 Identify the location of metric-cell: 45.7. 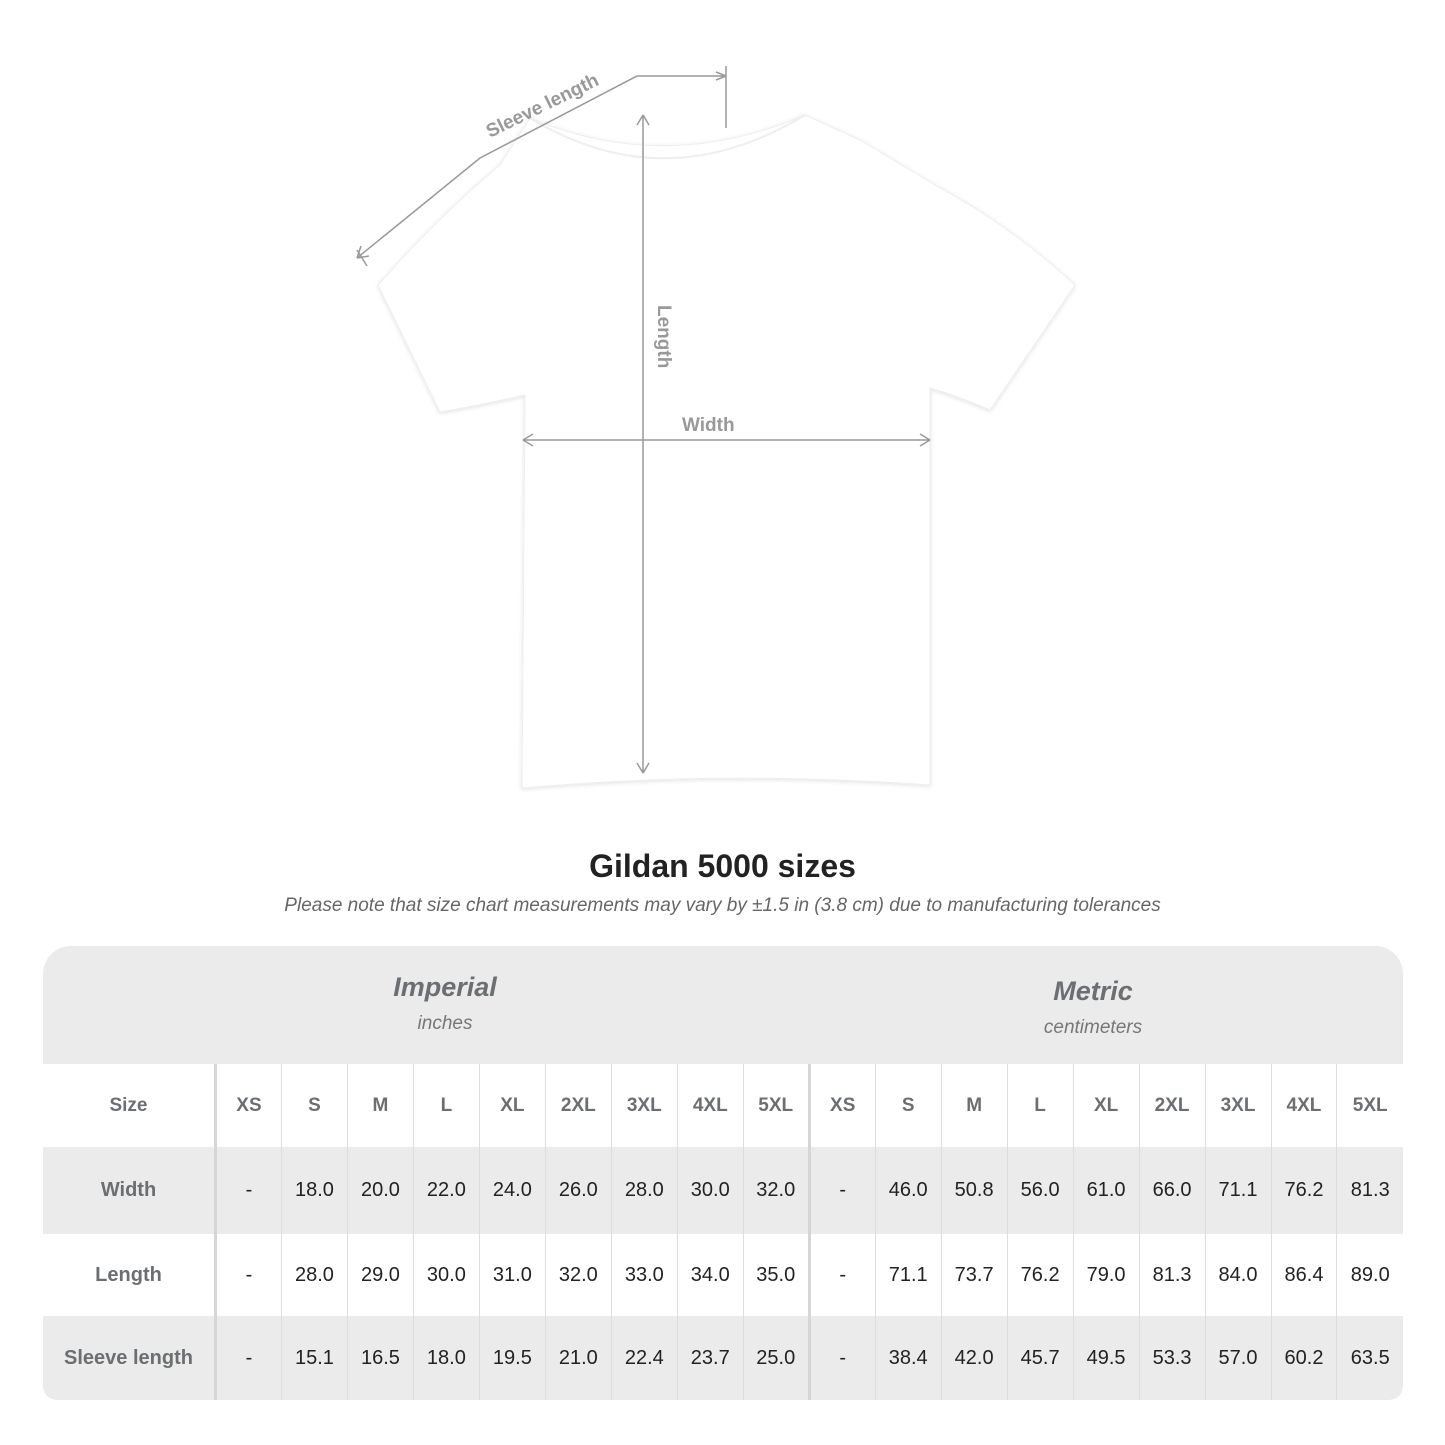
(1040, 1358).